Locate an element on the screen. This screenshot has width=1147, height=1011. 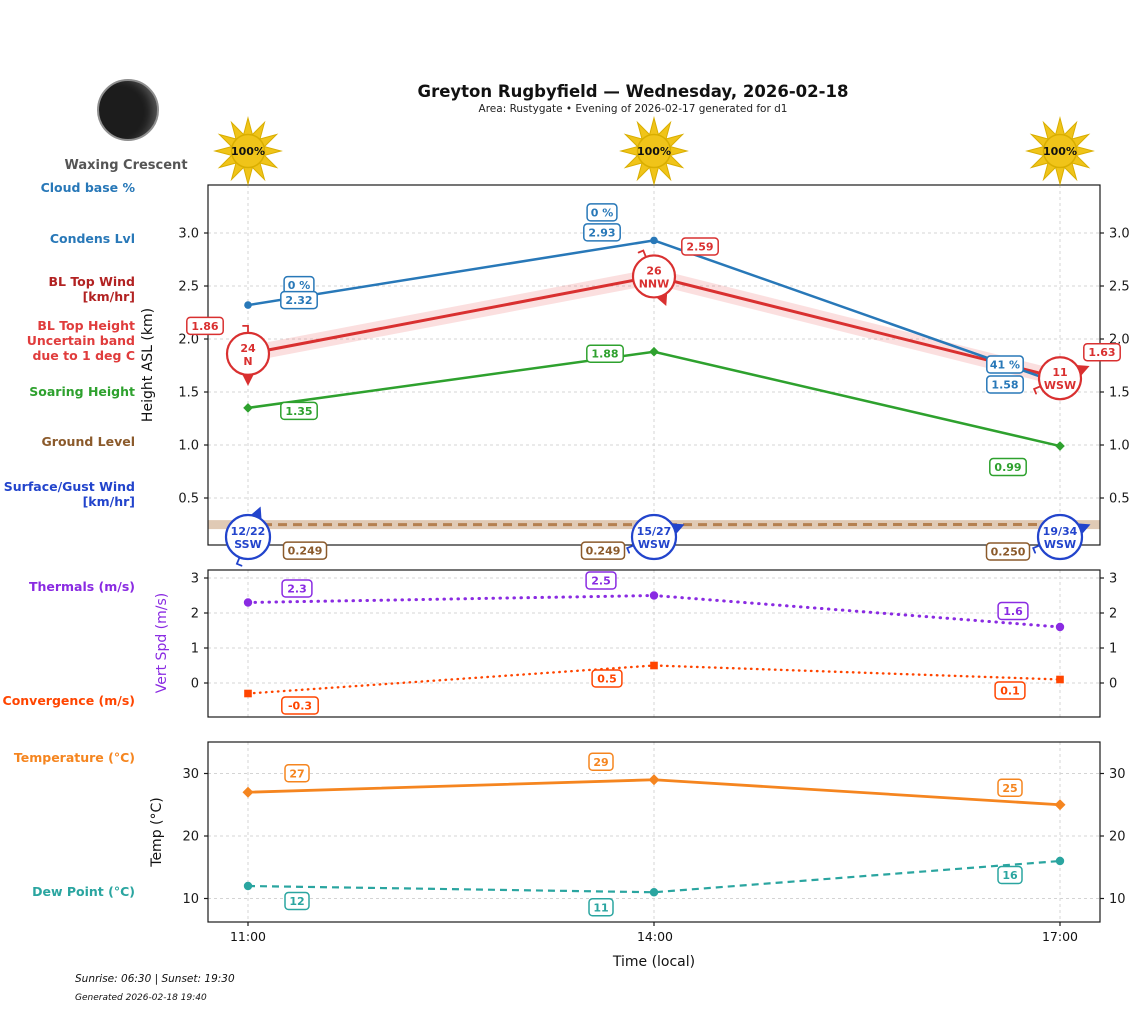
thermals-label: 1.6 is located at coordinates (1013, 611).